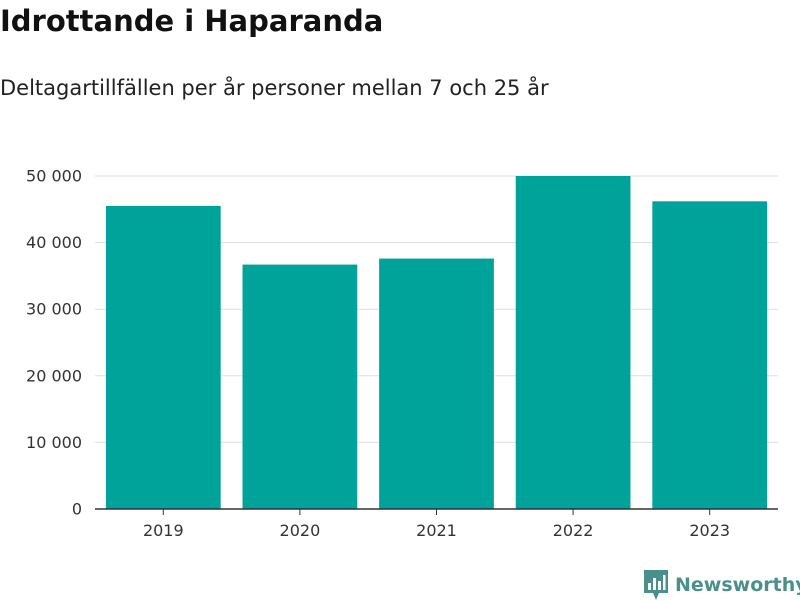  Describe the element at coordinates (54, 343) in the screenshot. I see `y-tick-labels: 0 10 000 20 000 30 000 40 000 50 000` at that location.